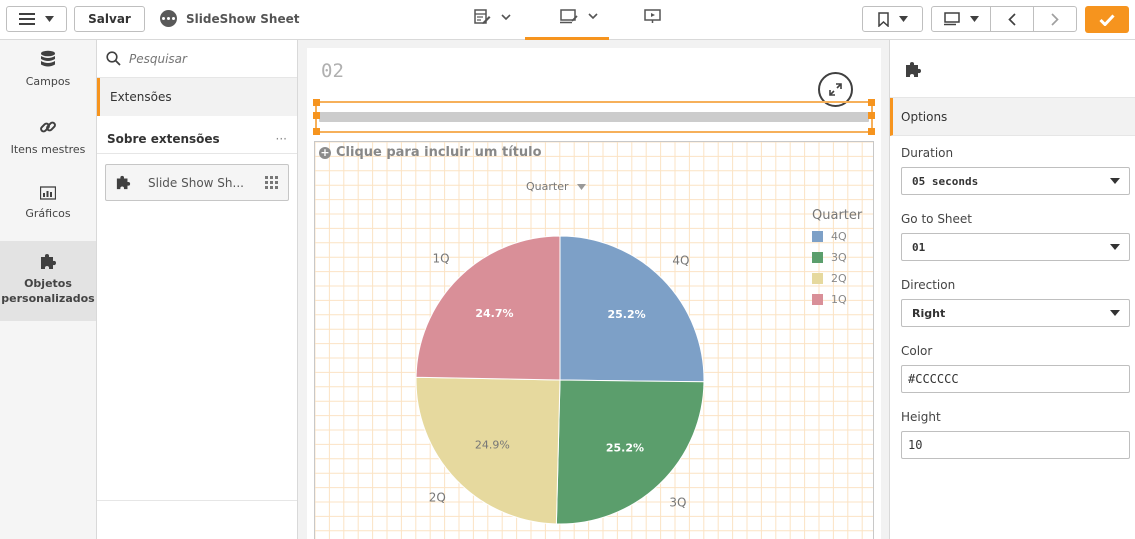 Image resolution: width=1135 pixels, height=539 pixels. I want to click on duration-dropdown: 05 seconds, so click(1015, 181).